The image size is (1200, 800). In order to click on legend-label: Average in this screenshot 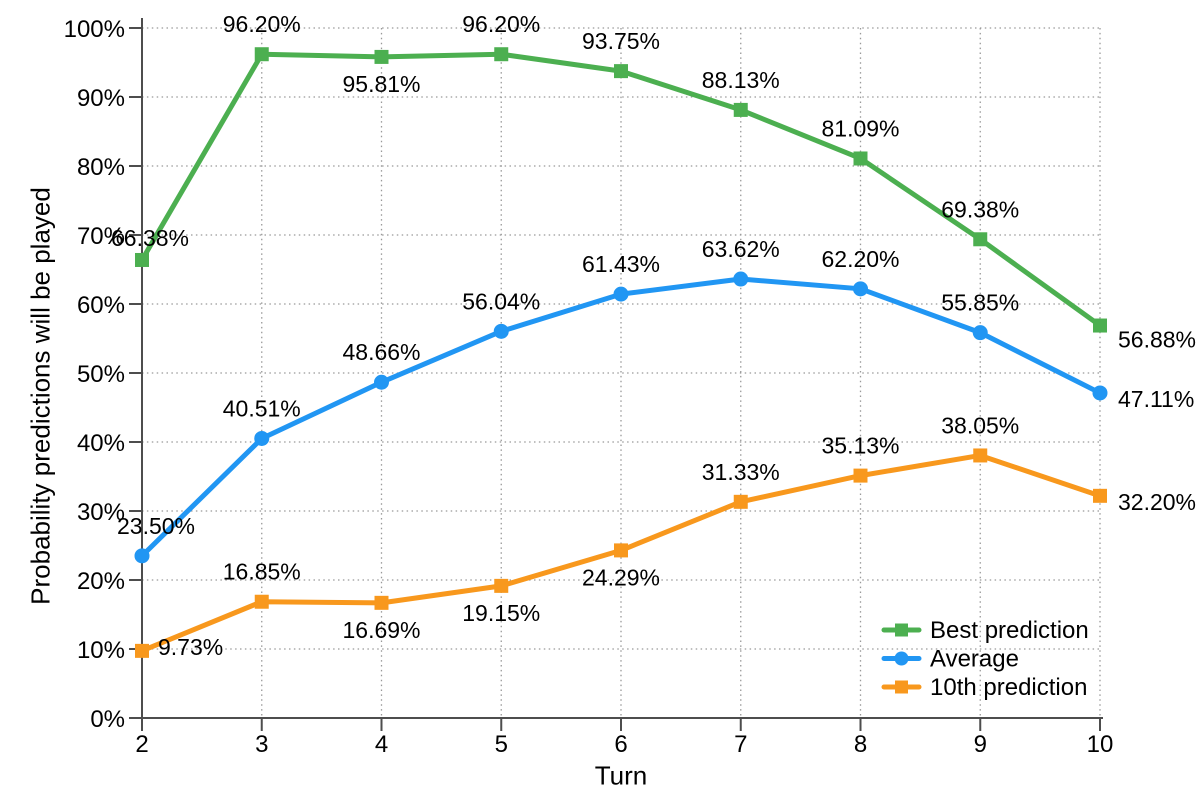, I will do `click(974, 659)`.